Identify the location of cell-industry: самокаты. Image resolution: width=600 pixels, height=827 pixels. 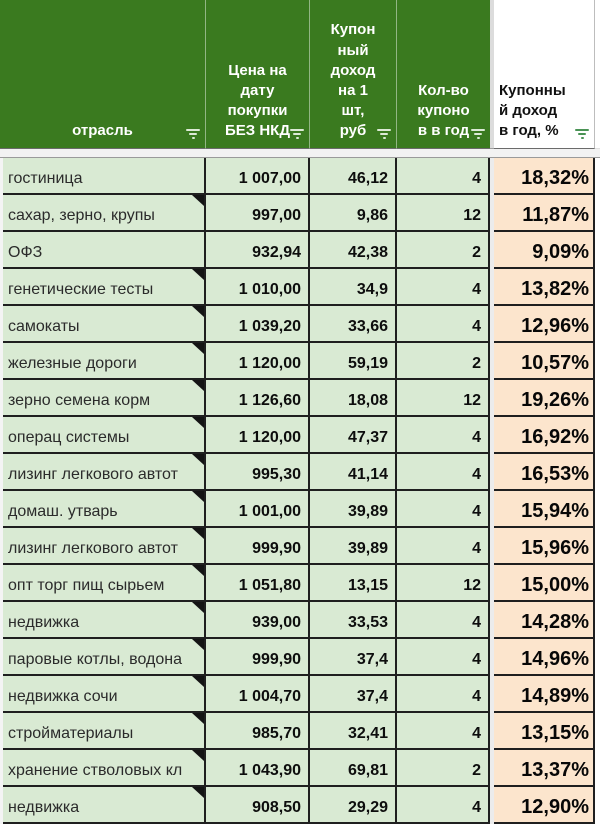
(104, 324).